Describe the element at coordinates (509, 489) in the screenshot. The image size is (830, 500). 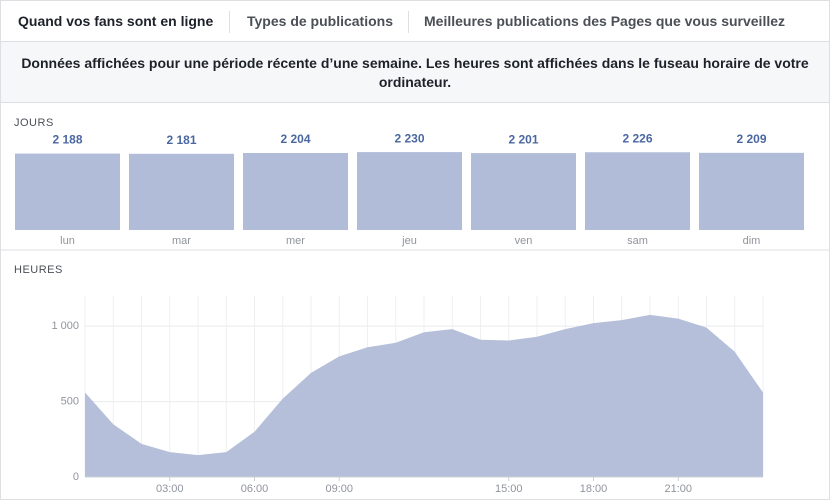
I see `x-tick-label: 15:00` at that location.